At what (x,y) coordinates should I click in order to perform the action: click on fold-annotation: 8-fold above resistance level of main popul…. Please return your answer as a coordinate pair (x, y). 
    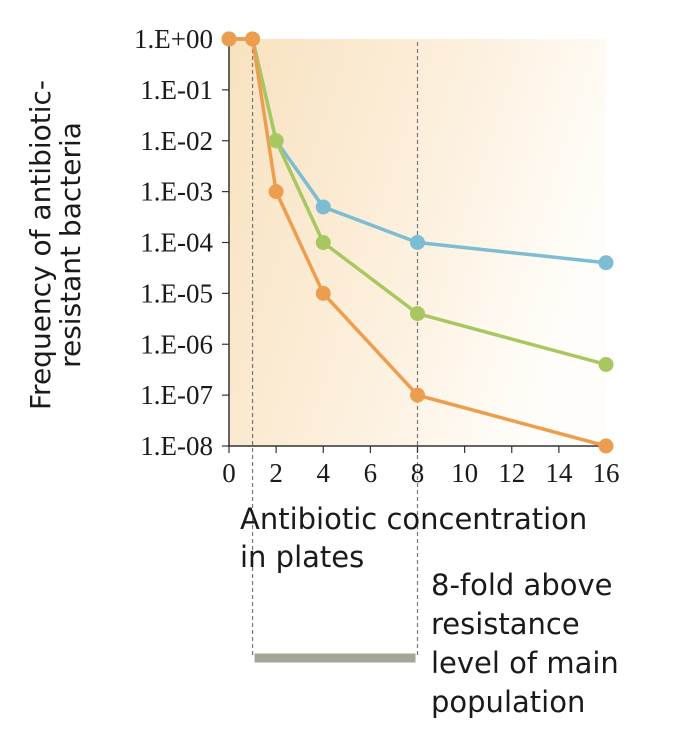
    Looking at the image, I should click on (436, 643).